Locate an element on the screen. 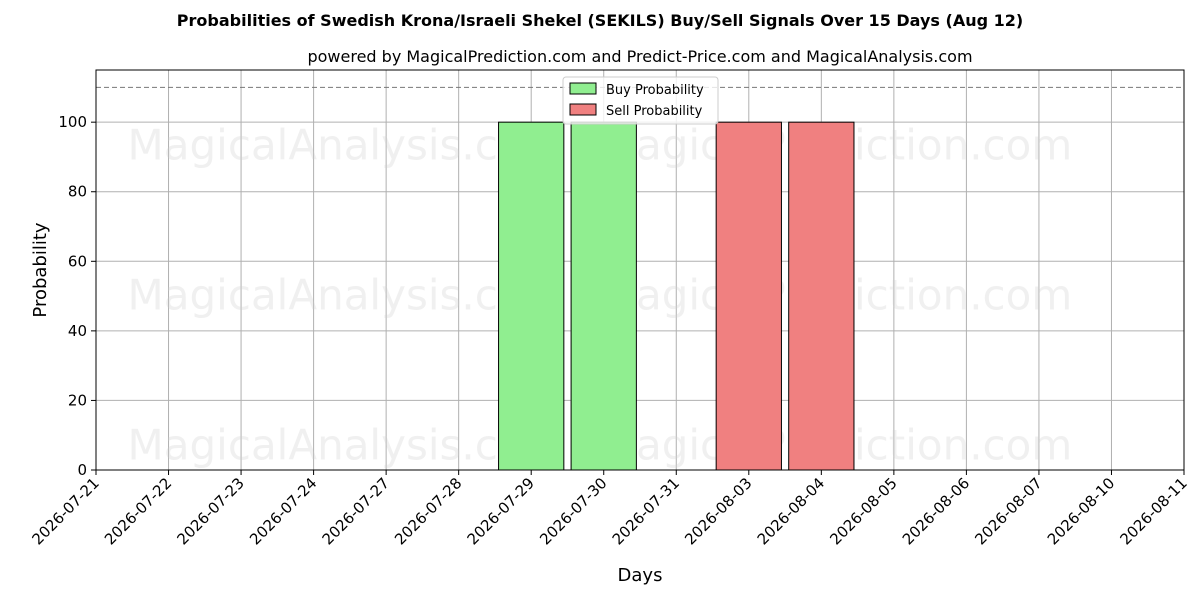 The width and height of the screenshot is (1200, 600). x-tick-label: 2026-07-31 is located at coordinates (646, 511).